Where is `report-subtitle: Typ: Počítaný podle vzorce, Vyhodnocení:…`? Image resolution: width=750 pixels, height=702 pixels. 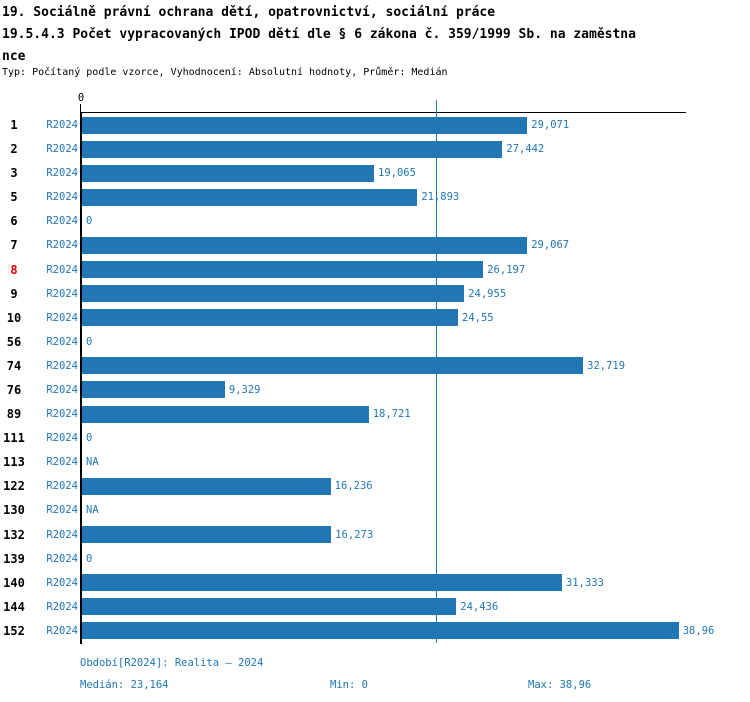
report-subtitle: Typ: Počítaný podle vzorce, Vyhodnocení:… is located at coordinates (225, 72).